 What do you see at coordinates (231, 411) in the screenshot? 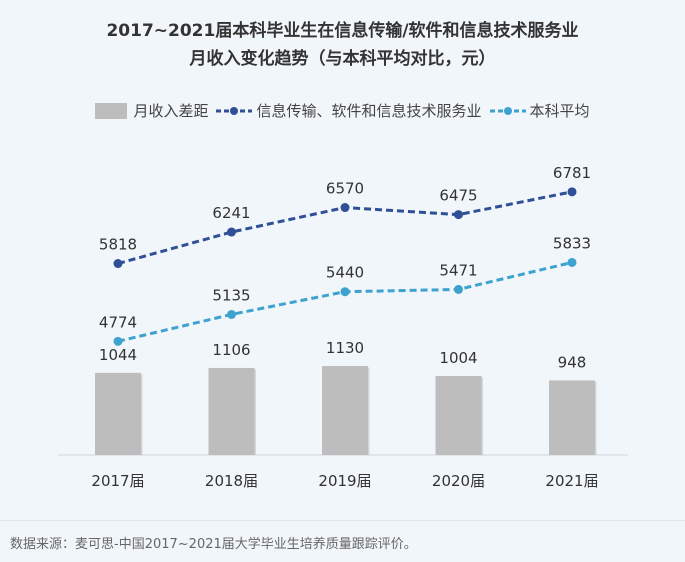
I see `bar-2018届` at bounding box center [231, 411].